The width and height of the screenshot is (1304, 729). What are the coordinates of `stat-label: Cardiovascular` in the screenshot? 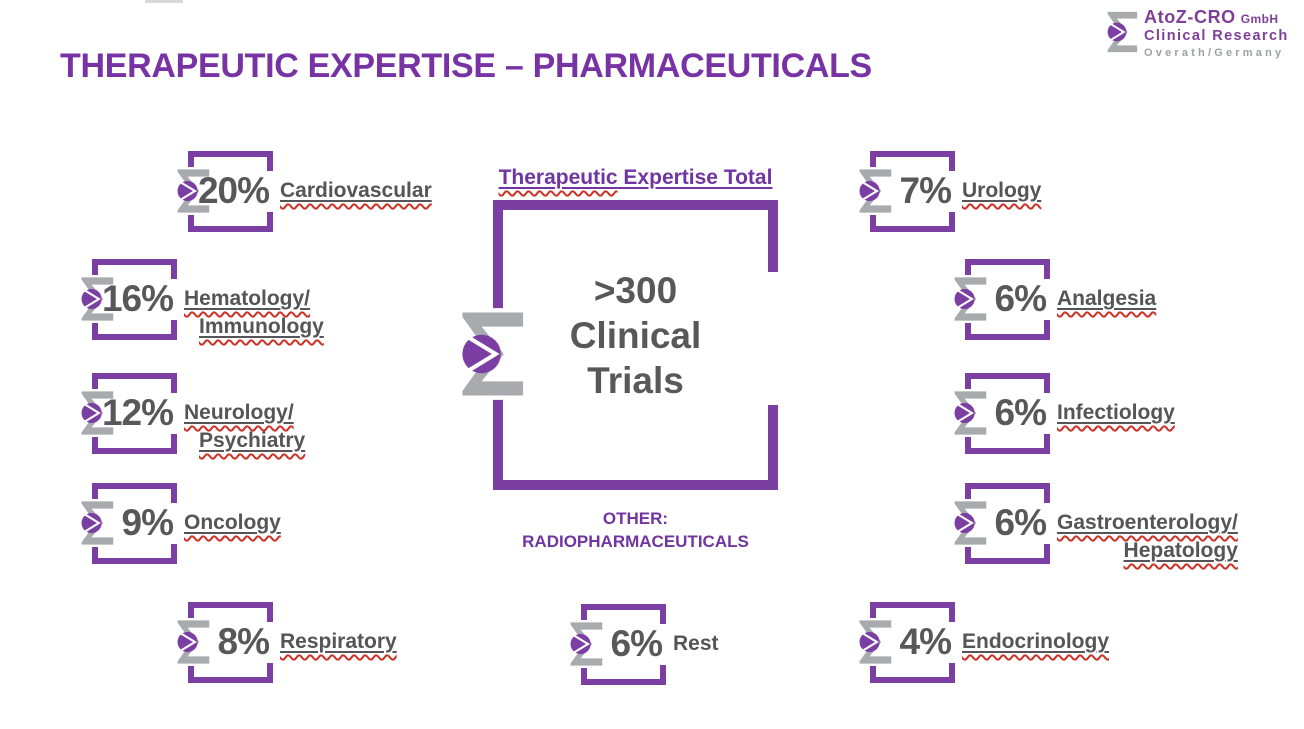 It's located at (356, 191).